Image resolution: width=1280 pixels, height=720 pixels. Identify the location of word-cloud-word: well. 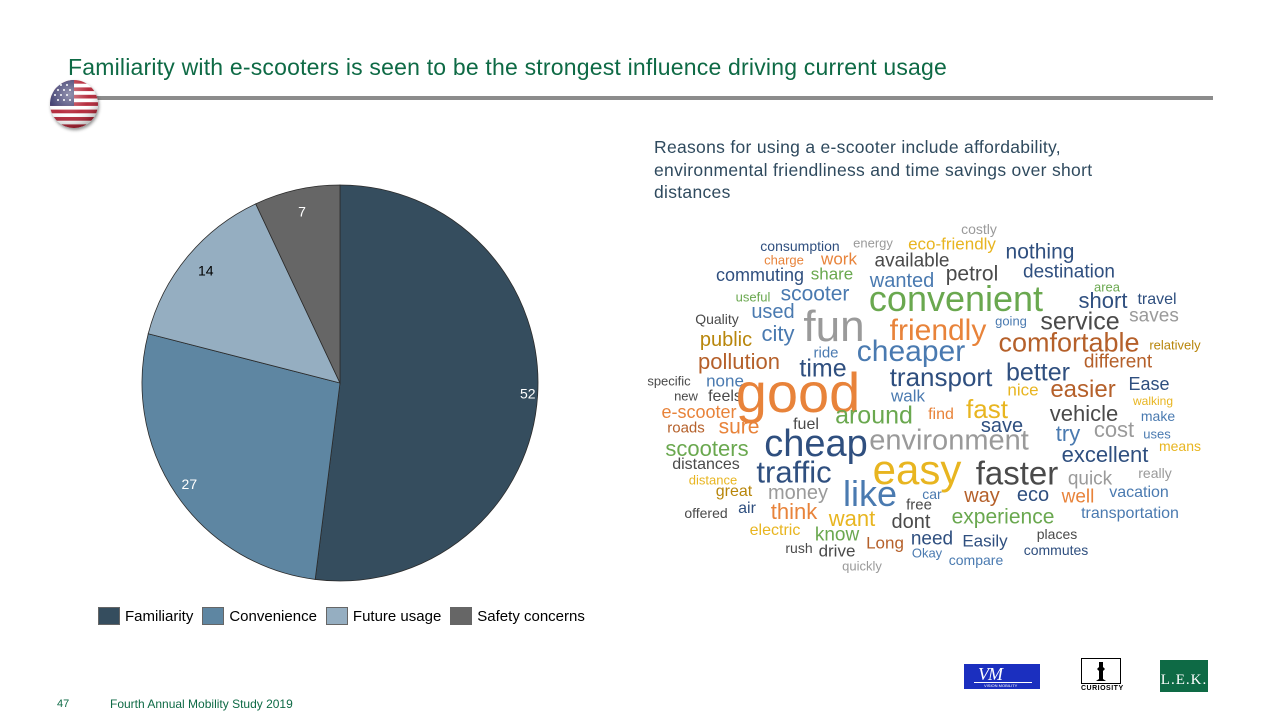
(1078, 497).